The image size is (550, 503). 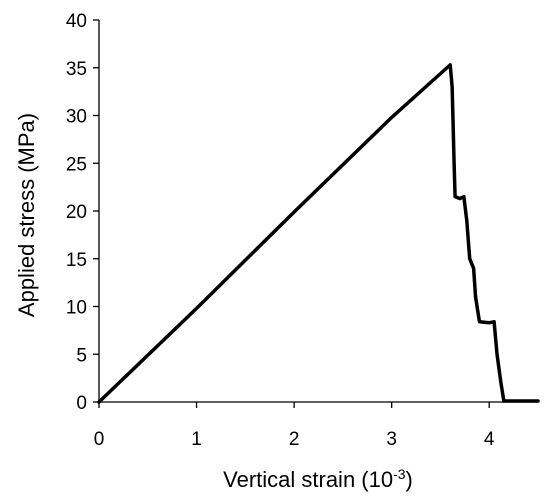 I want to click on x-tick-label: 0, so click(x=99, y=439).